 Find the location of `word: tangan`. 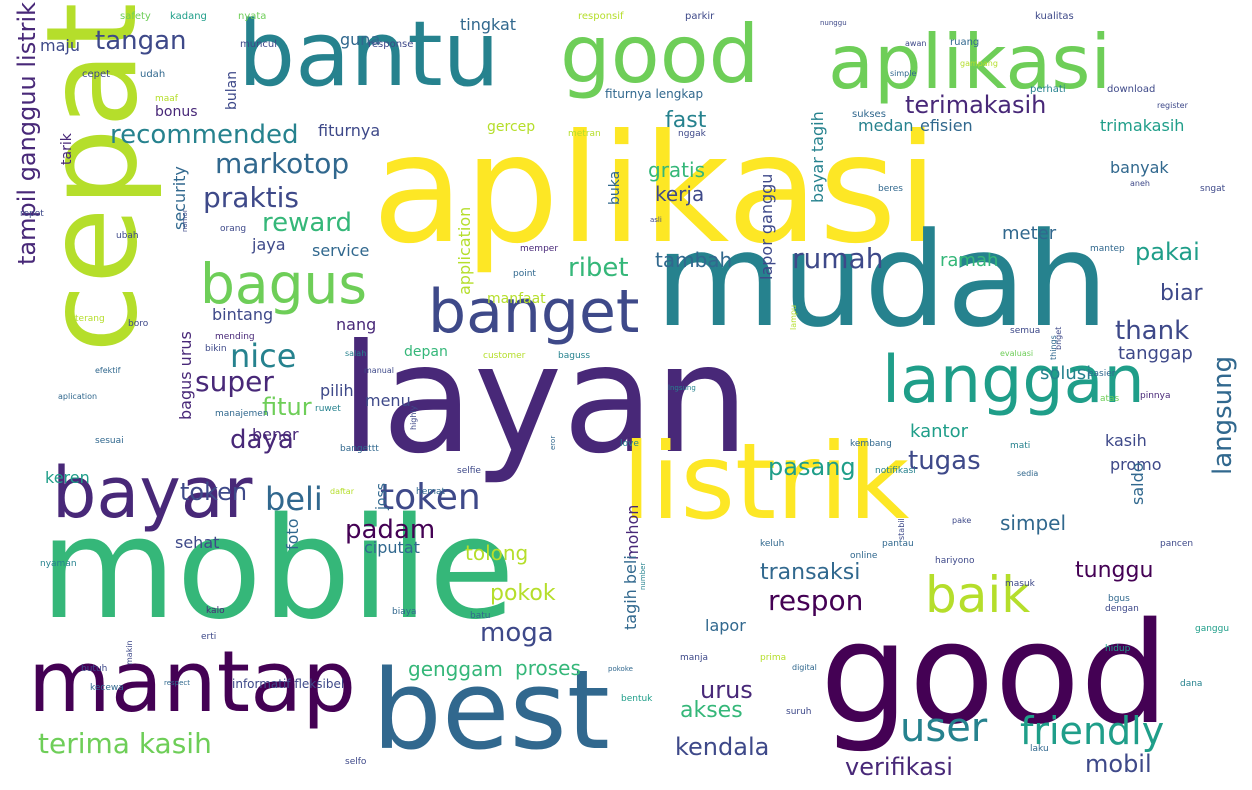

word: tangan is located at coordinates (141, 41).